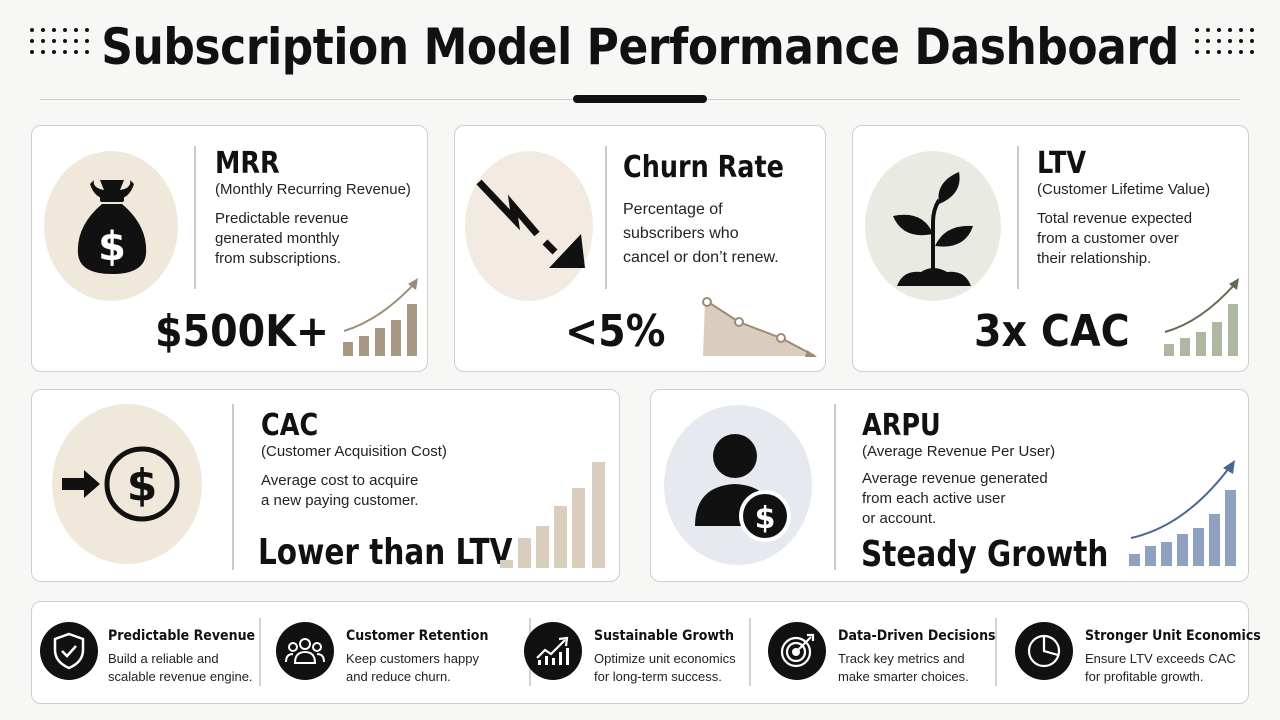  Describe the element at coordinates (917, 636) in the screenshot. I see `benefit-title: Data-Driven Decisions` at that location.